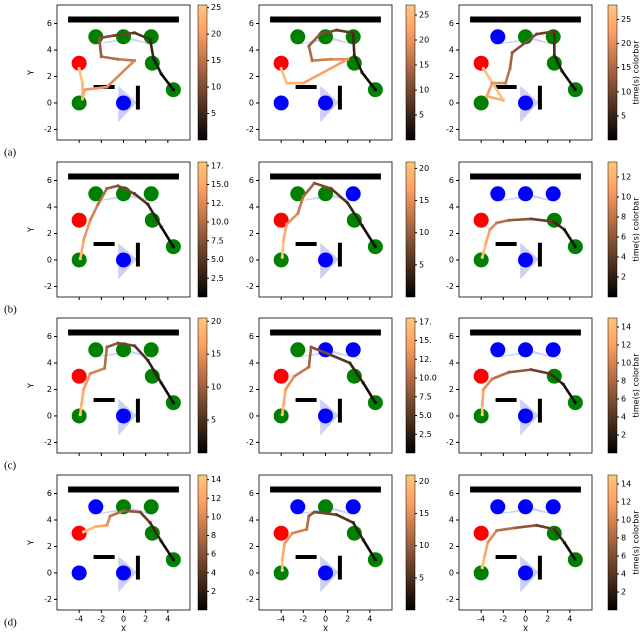 The image size is (640, 635). What do you see at coordinates (623, 592) in the screenshot?
I see `colorbar-tick-label: 2` at bounding box center [623, 592].